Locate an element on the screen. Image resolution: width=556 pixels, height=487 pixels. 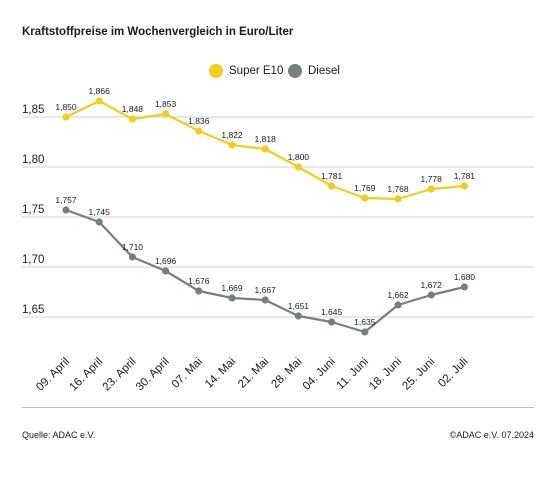
data-label: 1,669 is located at coordinates (232, 288).